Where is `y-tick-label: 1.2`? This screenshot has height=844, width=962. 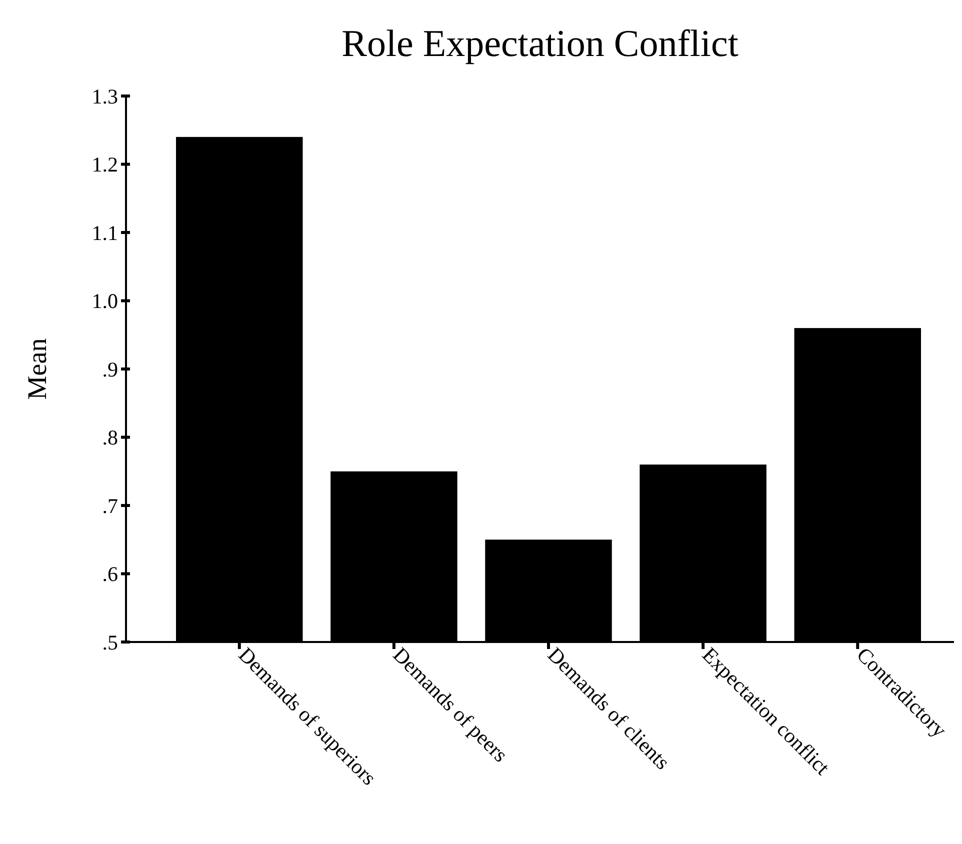
y-tick-label: 1.2 is located at coordinates (105, 164).